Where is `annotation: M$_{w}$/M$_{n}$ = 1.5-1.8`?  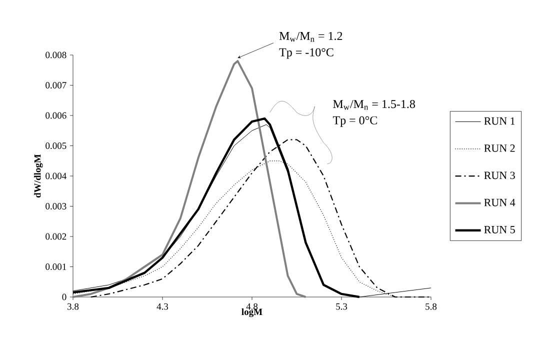 annotation: M$_{w}$/M$_{n}$ = 1.5-1.8 is located at coordinates (374, 105).